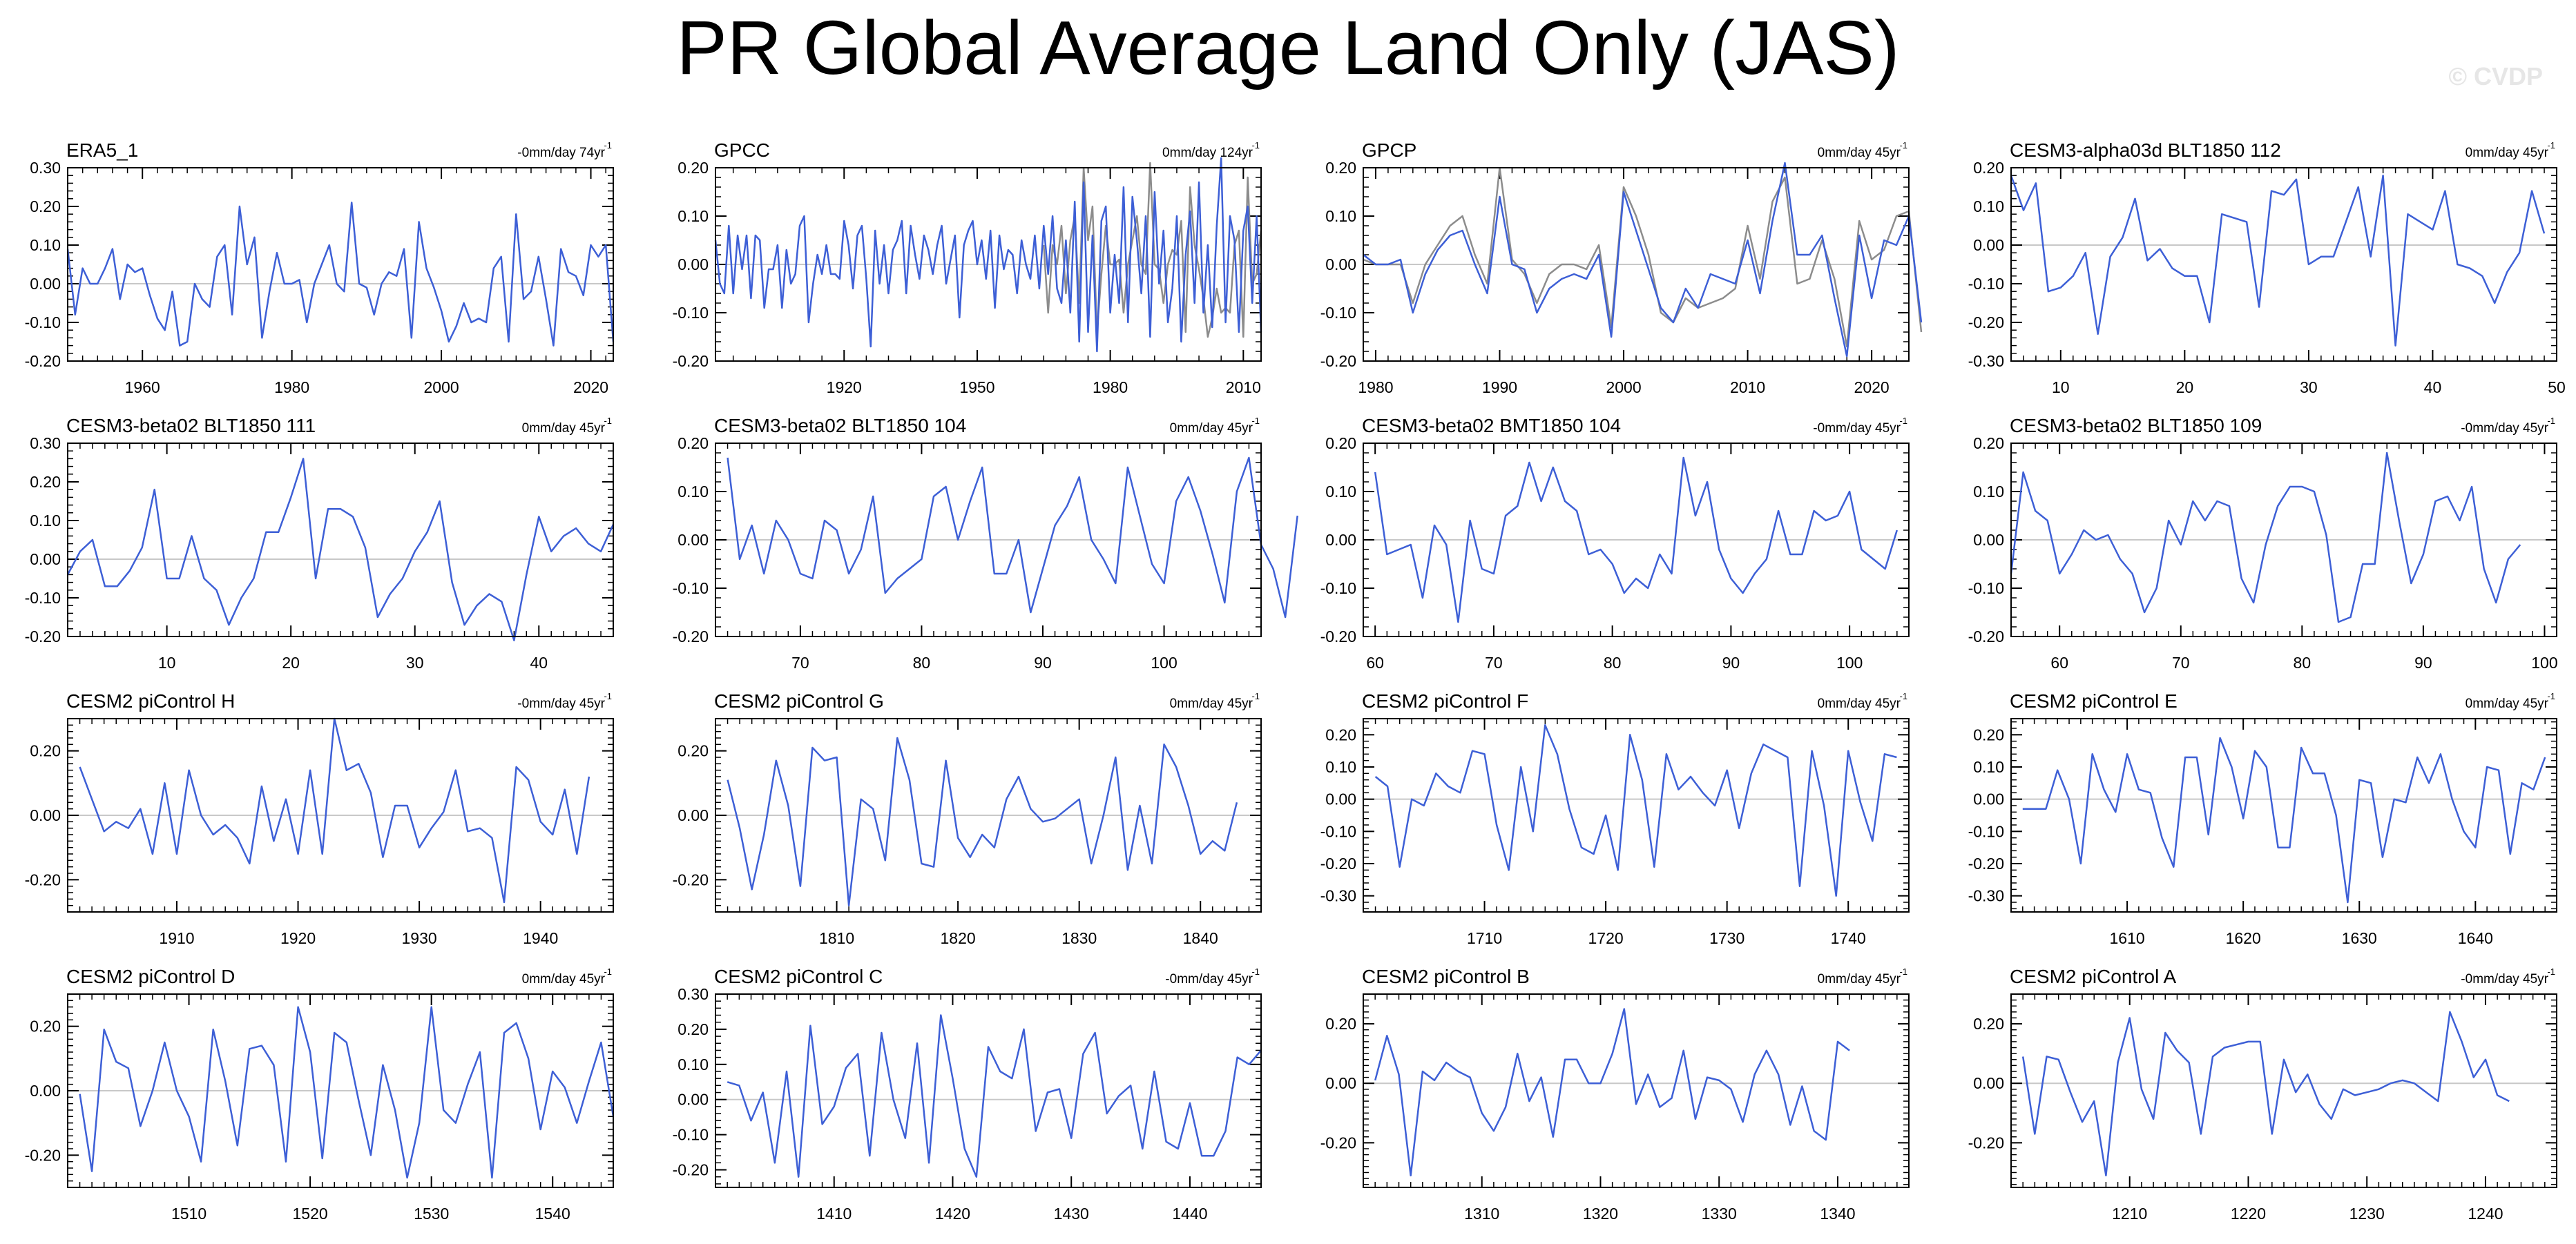  Describe the element at coordinates (1499, 387) in the screenshot. I see `x-tick-label: 1990` at that location.